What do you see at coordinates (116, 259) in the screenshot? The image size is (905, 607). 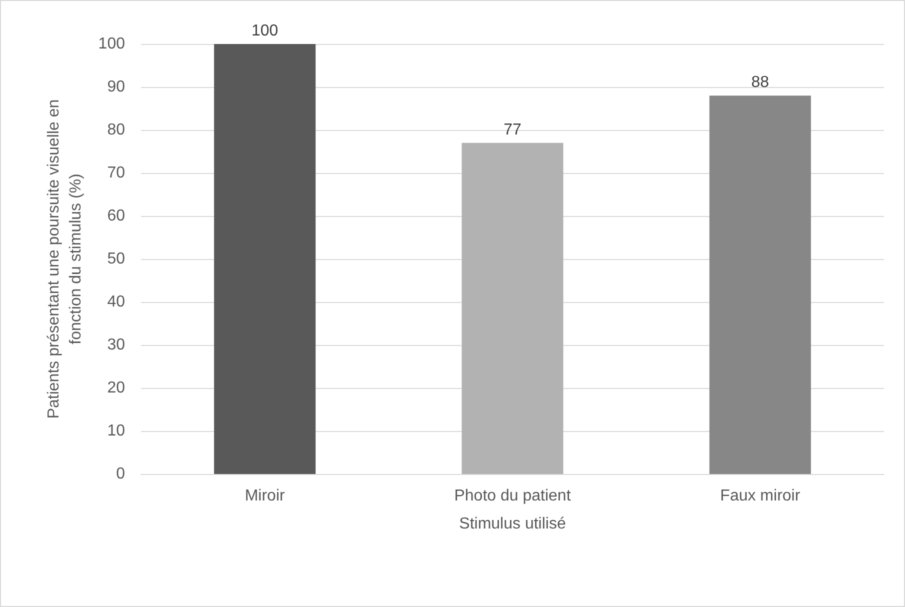 I see `y-tick-label: 50` at bounding box center [116, 259].